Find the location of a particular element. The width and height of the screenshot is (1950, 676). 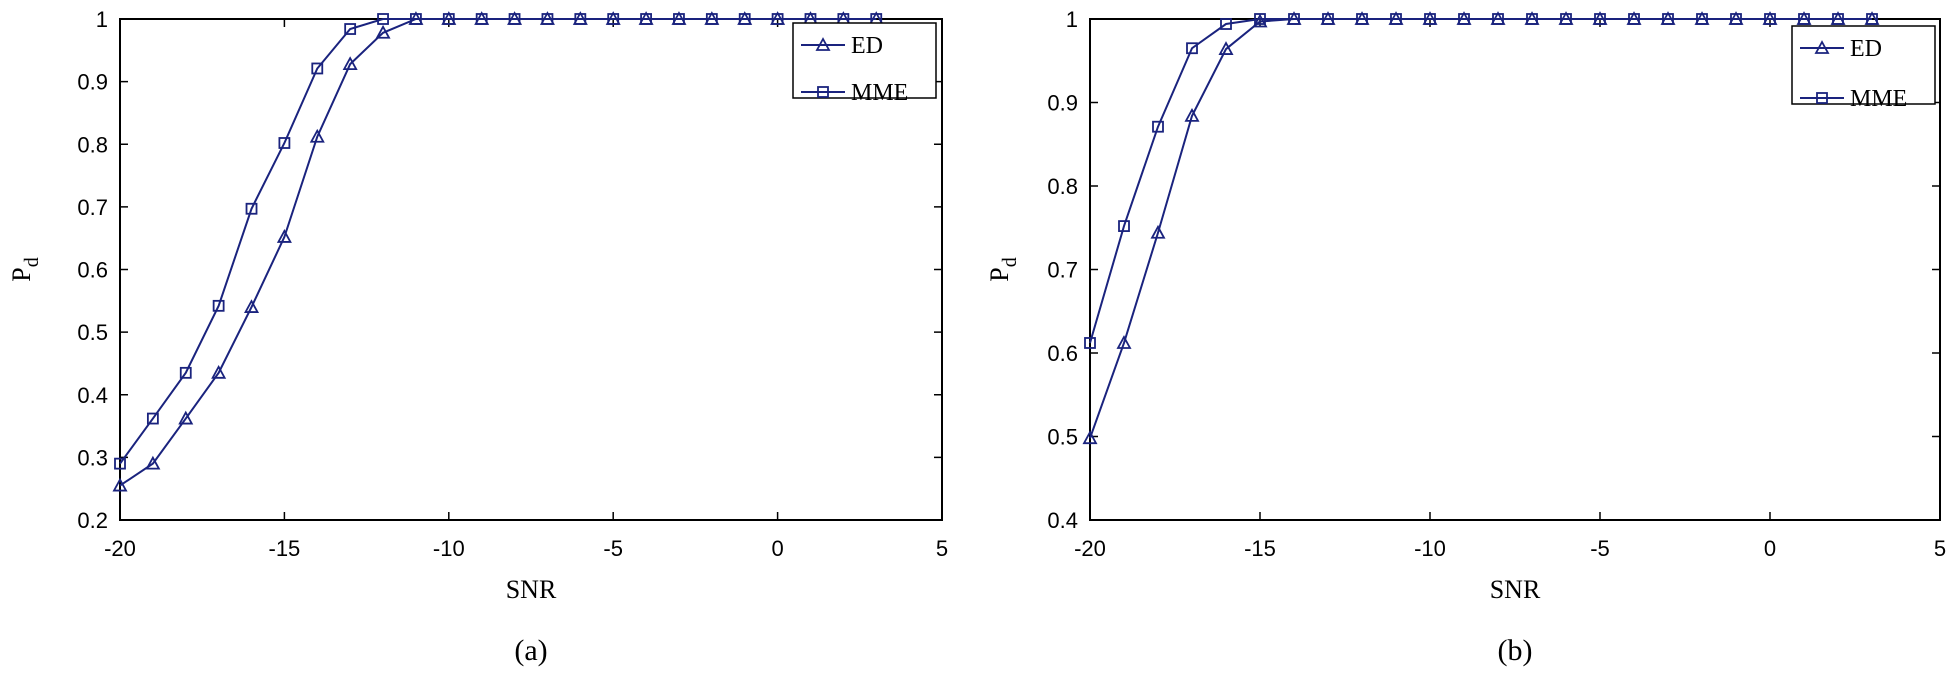

x-tick-label: 5 is located at coordinates (942, 548).